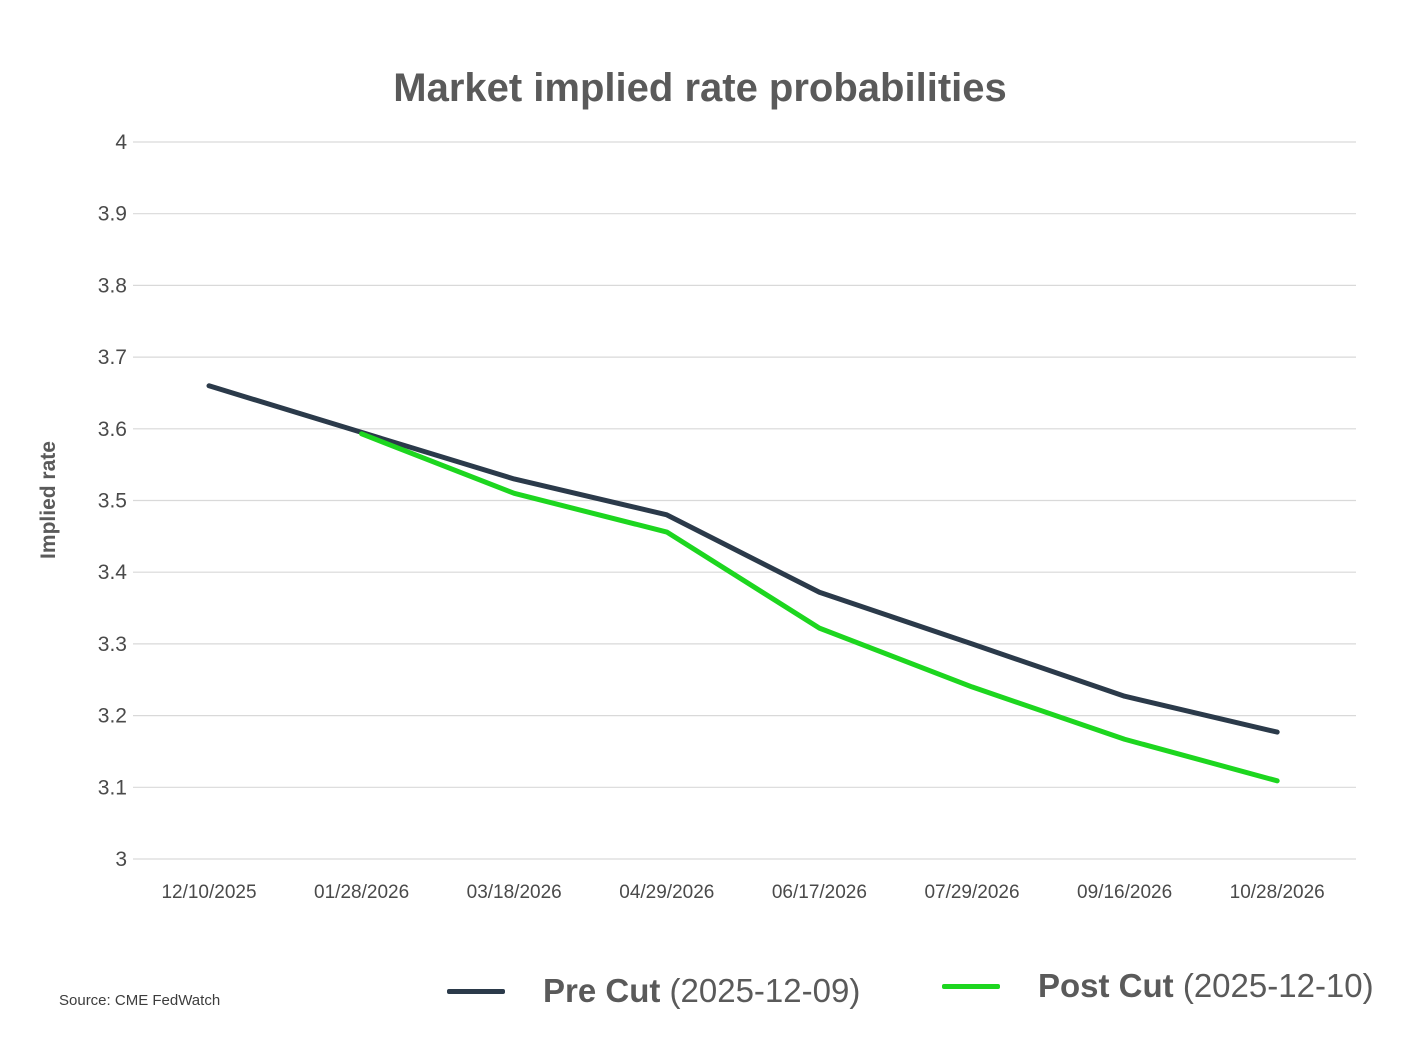  What do you see at coordinates (112, 787) in the screenshot?
I see `y-tick-label: 3.1` at bounding box center [112, 787].